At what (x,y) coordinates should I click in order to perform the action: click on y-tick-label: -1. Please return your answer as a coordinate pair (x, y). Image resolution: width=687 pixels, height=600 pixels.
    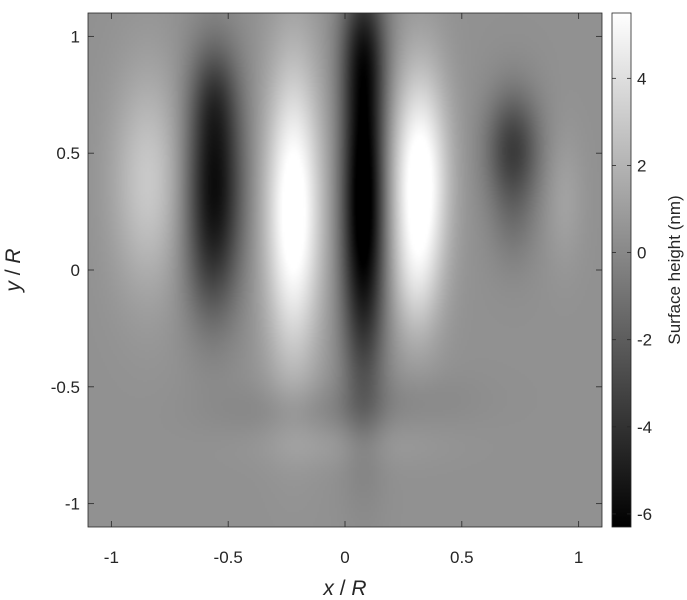
    Looking at the image, I should click on (72, 504).